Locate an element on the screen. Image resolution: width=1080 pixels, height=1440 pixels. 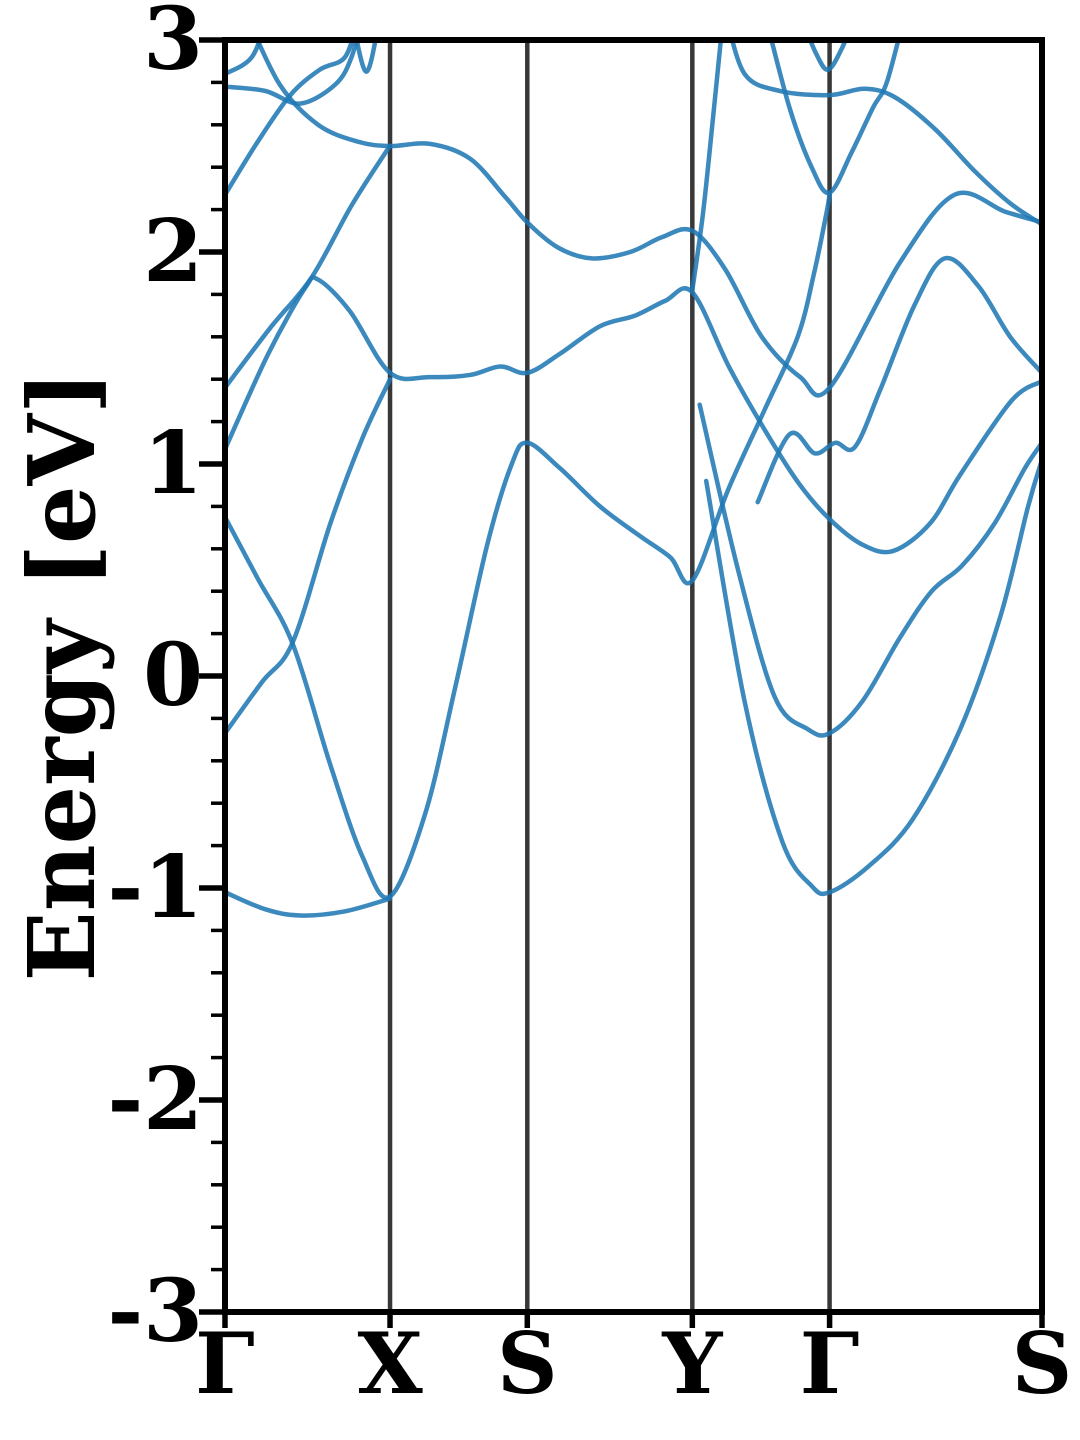
band-g2-deep-v is located at coordinates (872, 677).